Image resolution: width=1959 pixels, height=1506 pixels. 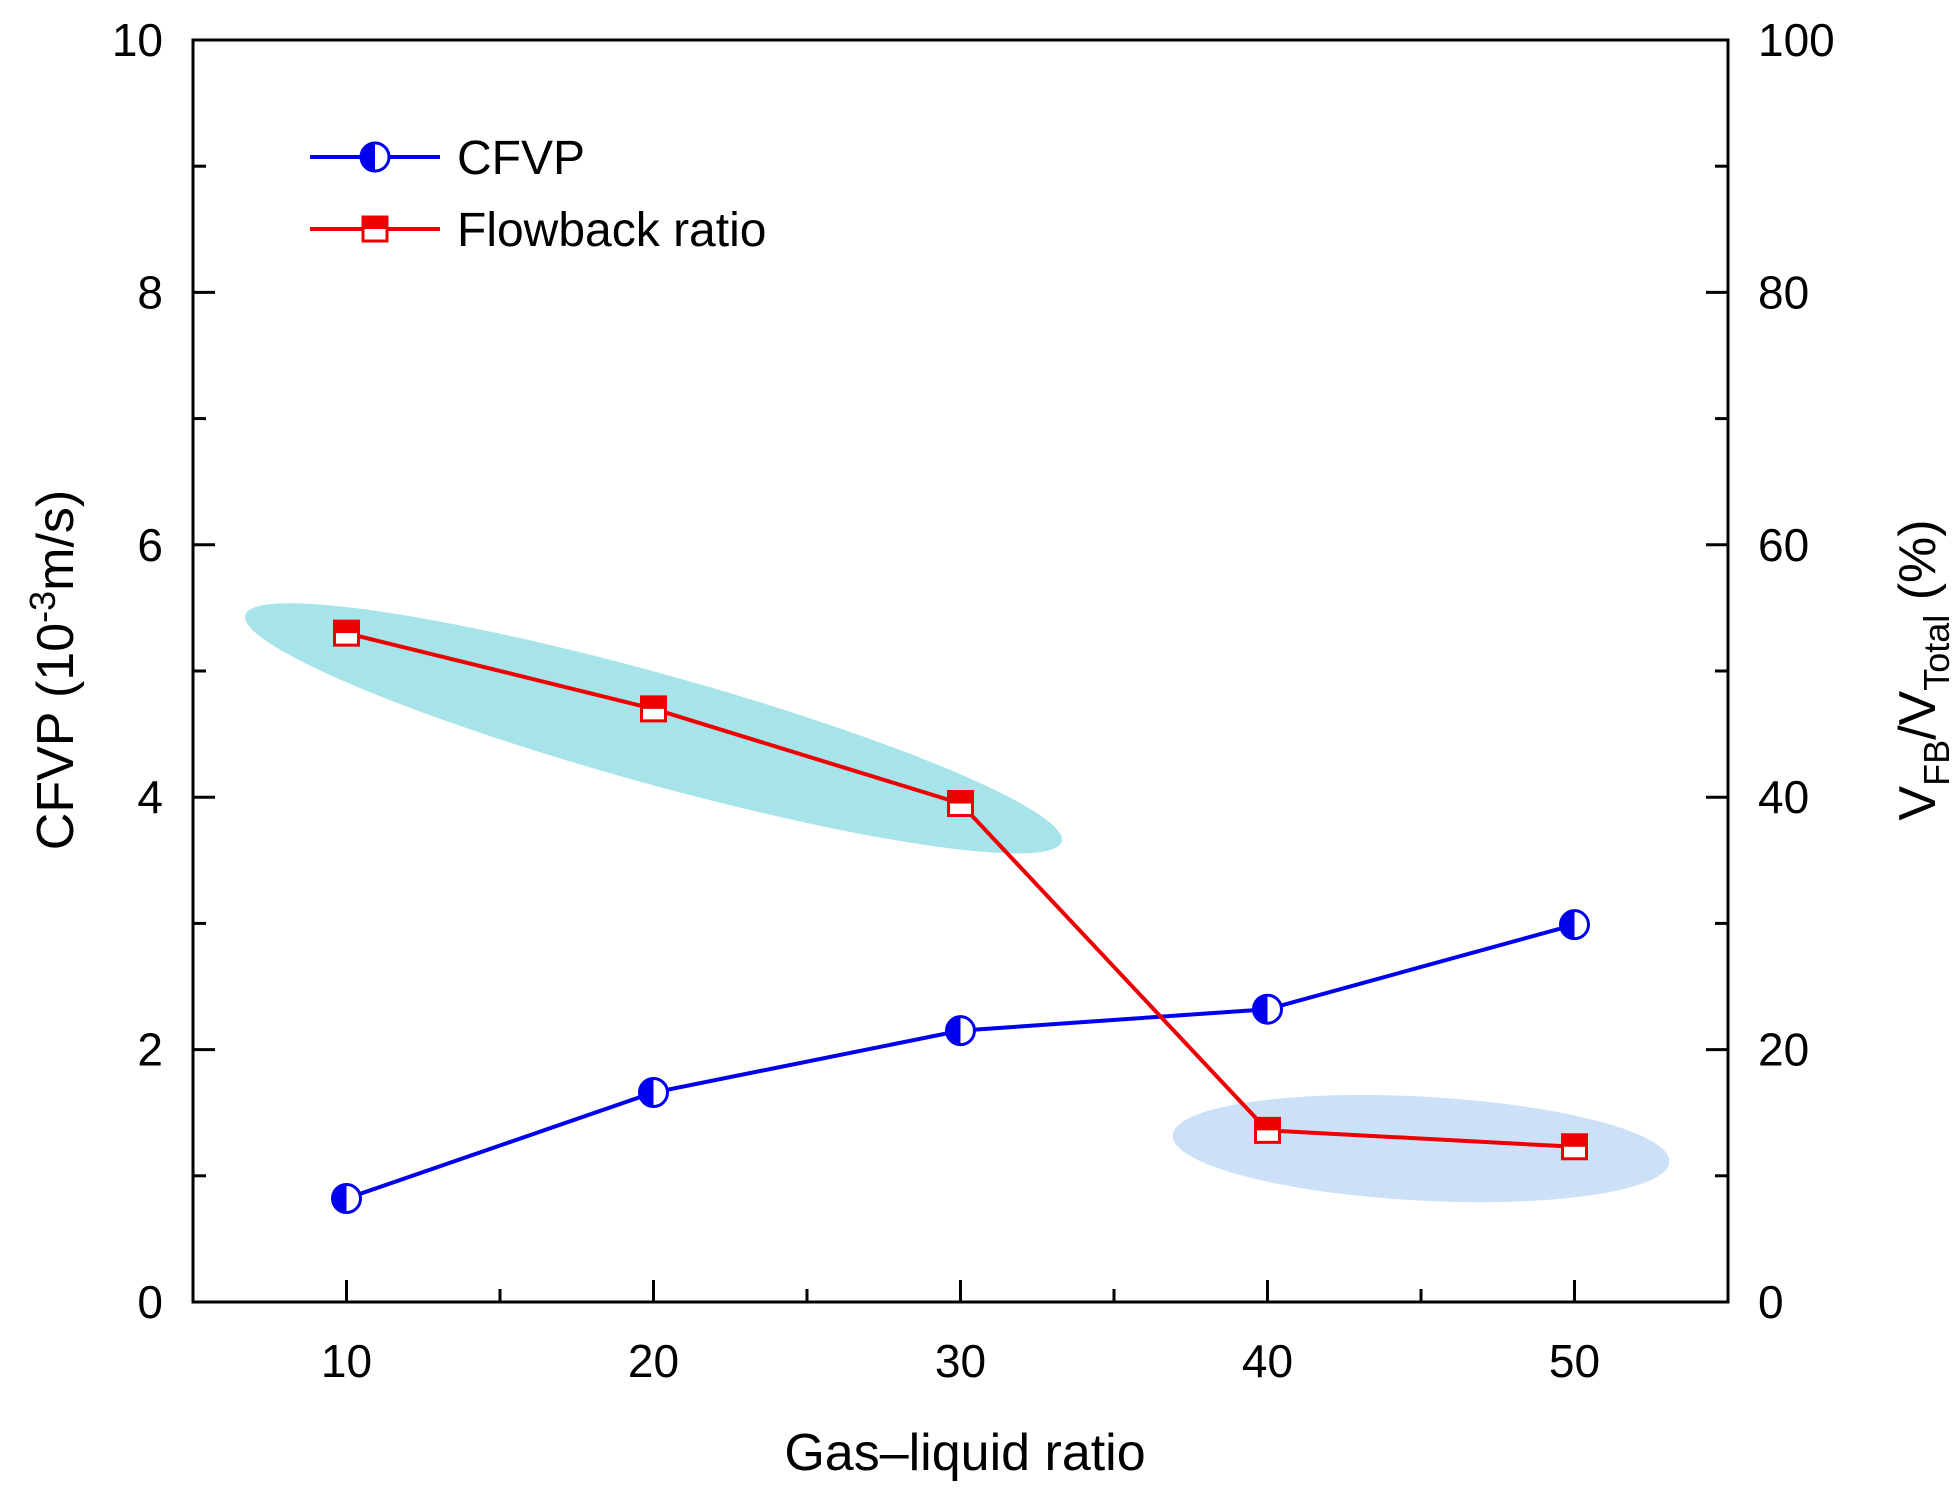 I want to click on x-tick-label: 20, so click(x=653, y=1361).